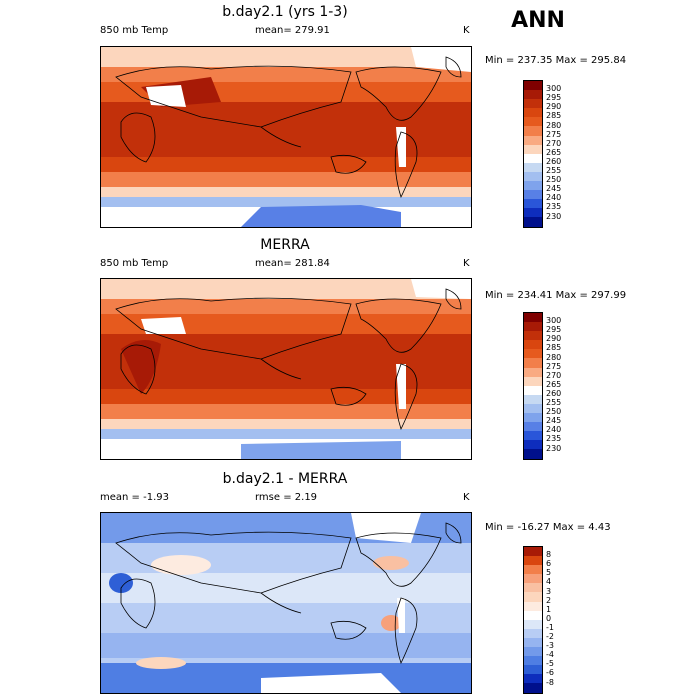 This screenshot has width=700, height=700. Describe the element at coordinates (550, 636) in the screenshot. I see `colorbar-tick-label: -2` at that location.